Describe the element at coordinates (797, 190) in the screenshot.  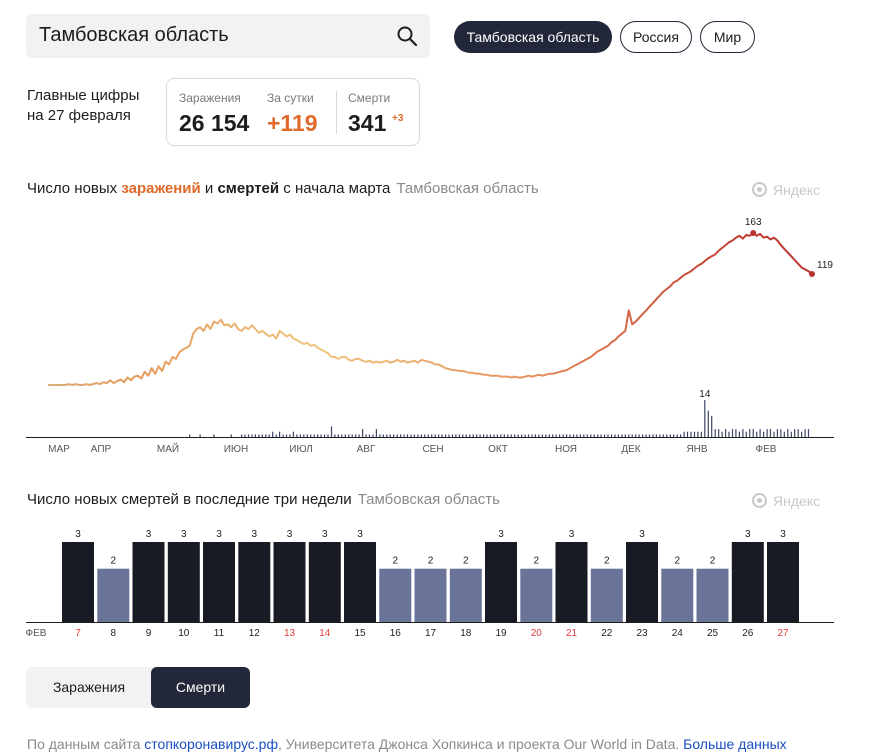
I see `watermark-text: Яндекс` at that location.